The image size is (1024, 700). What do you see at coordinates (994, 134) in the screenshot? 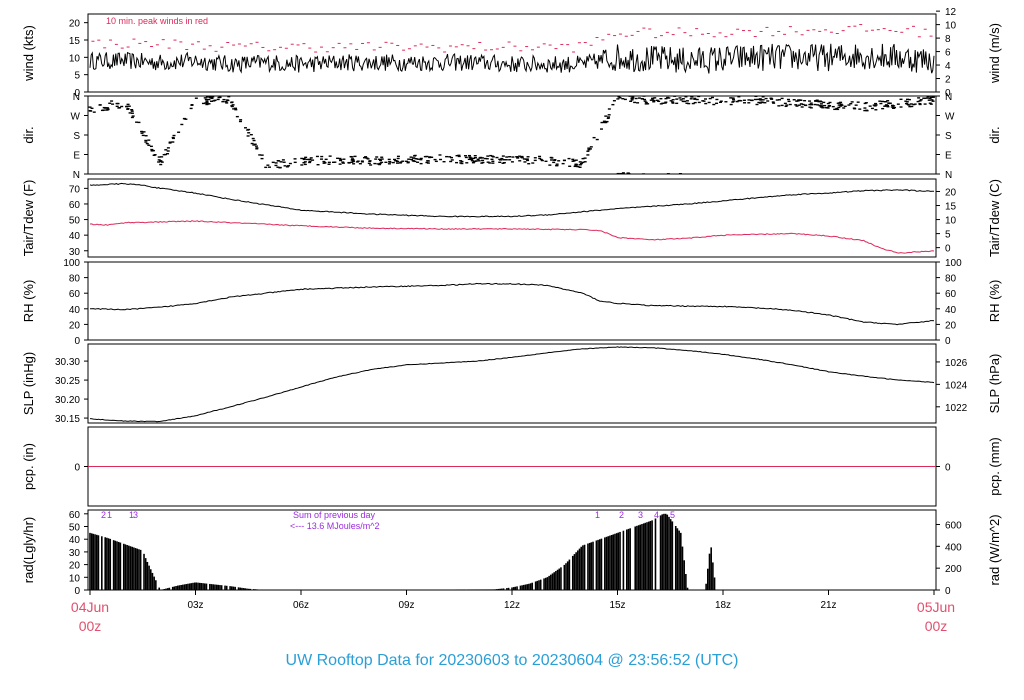
I see `y-label-right: dir.` at bounding box center [994, 134].